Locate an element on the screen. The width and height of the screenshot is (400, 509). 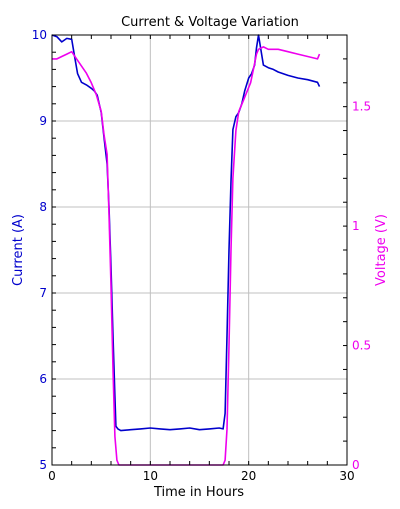
y-right-axis-title: Voltage (V) is located at coordinates (381, 250).